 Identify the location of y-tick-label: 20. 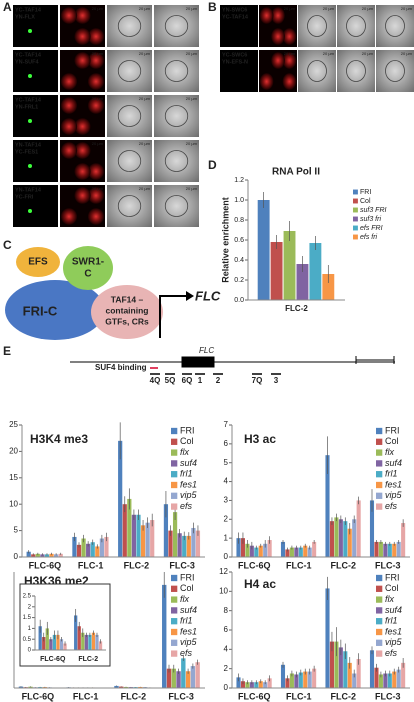
(13, 451).